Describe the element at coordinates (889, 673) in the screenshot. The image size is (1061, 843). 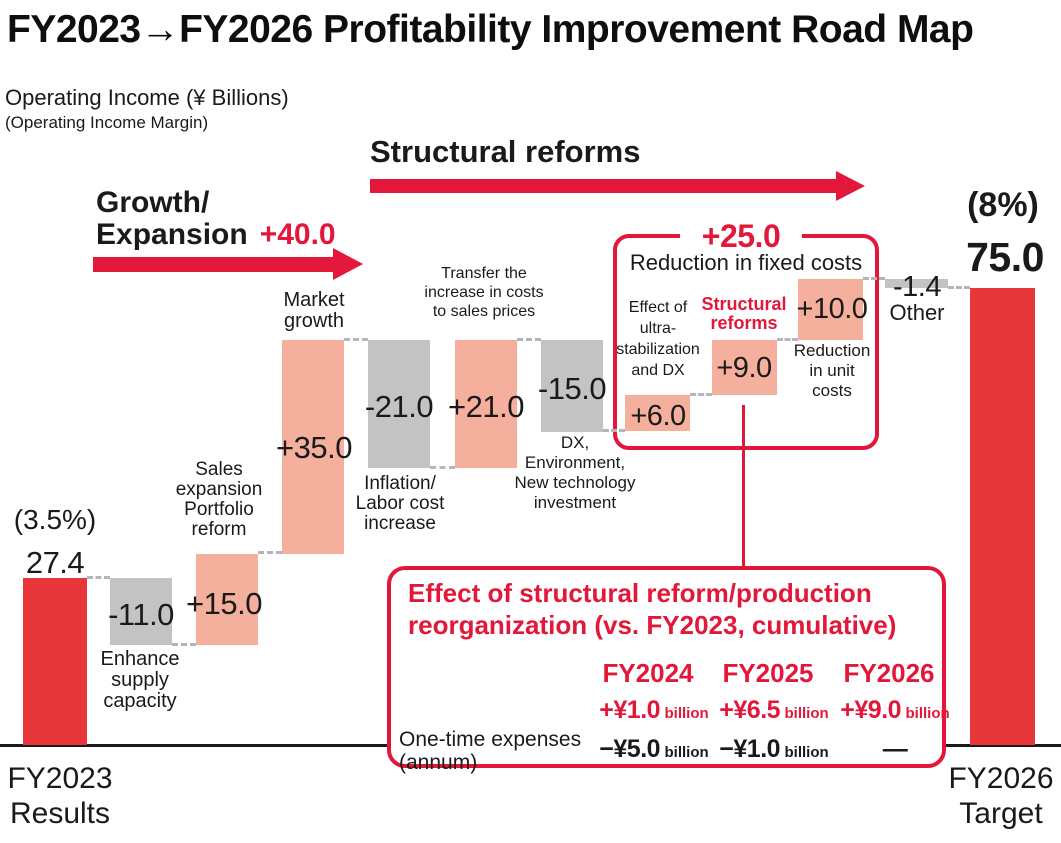
I see `column-header-fy2026: FY2026` at that location.